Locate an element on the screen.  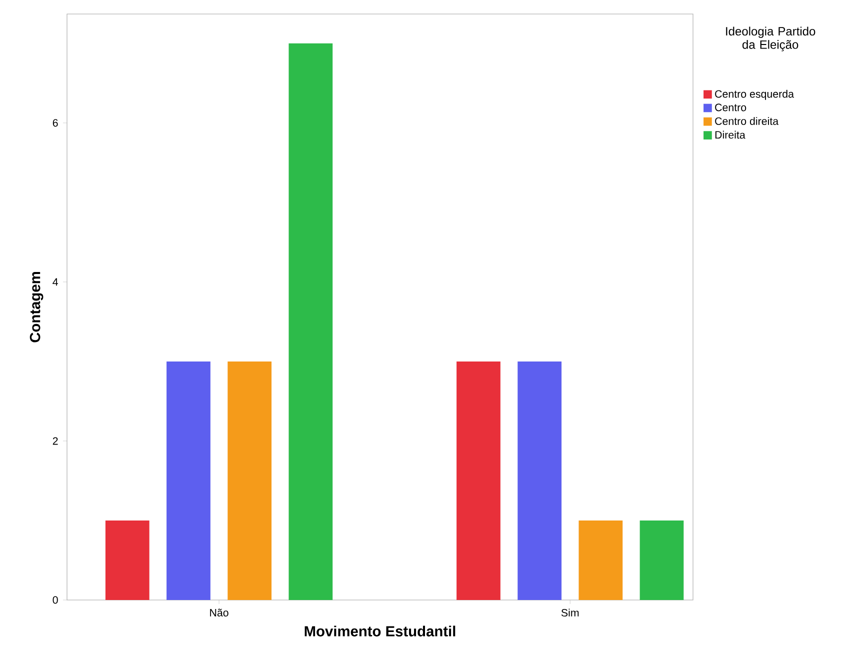
legend-title: Ideologia Partido da Eleição is located at coordinates (771, 39).